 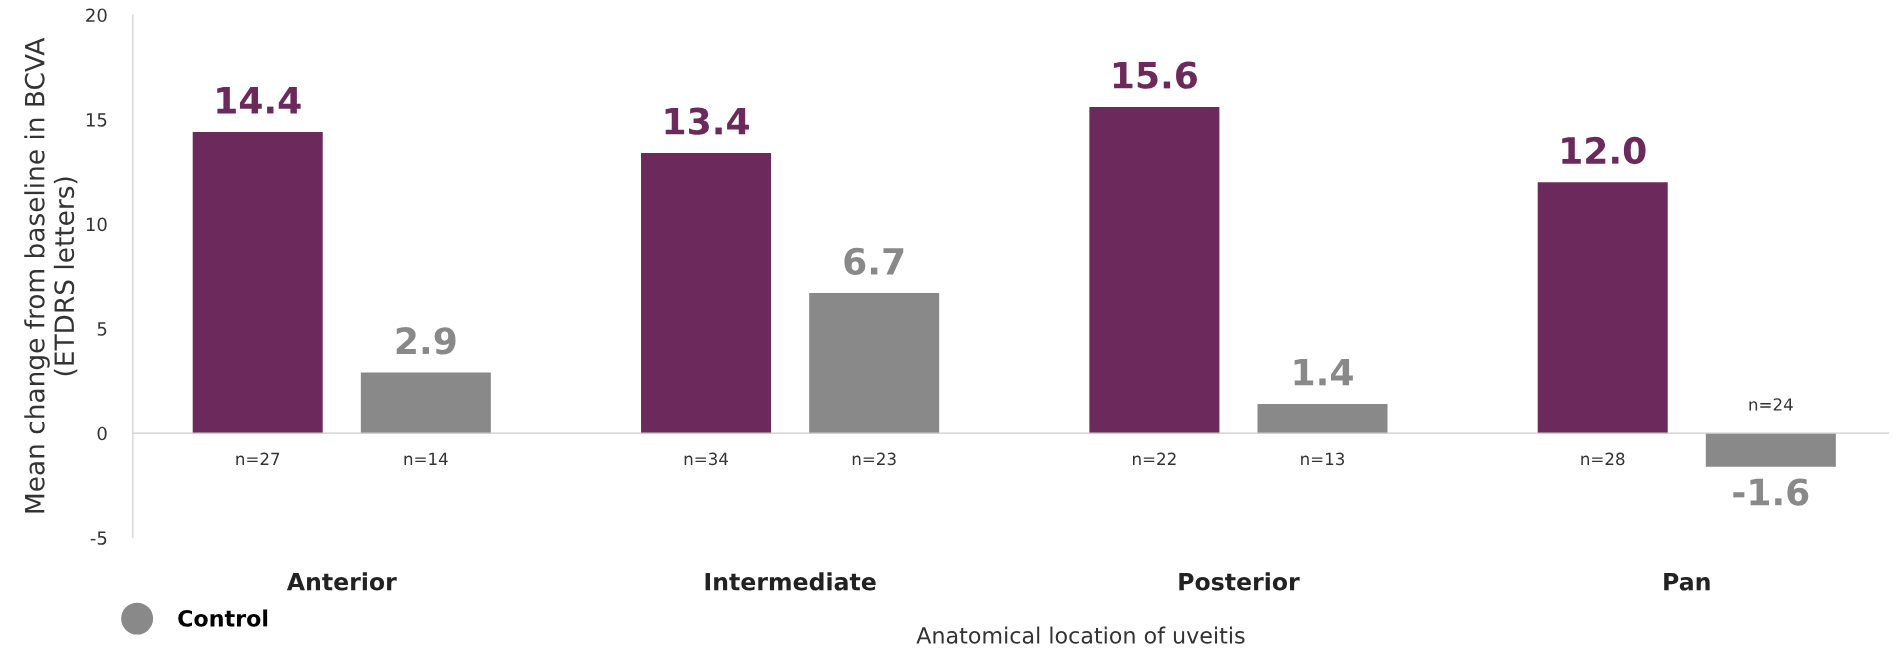 I want to click on data-label: 12.0, so click(x=1604, y=150).